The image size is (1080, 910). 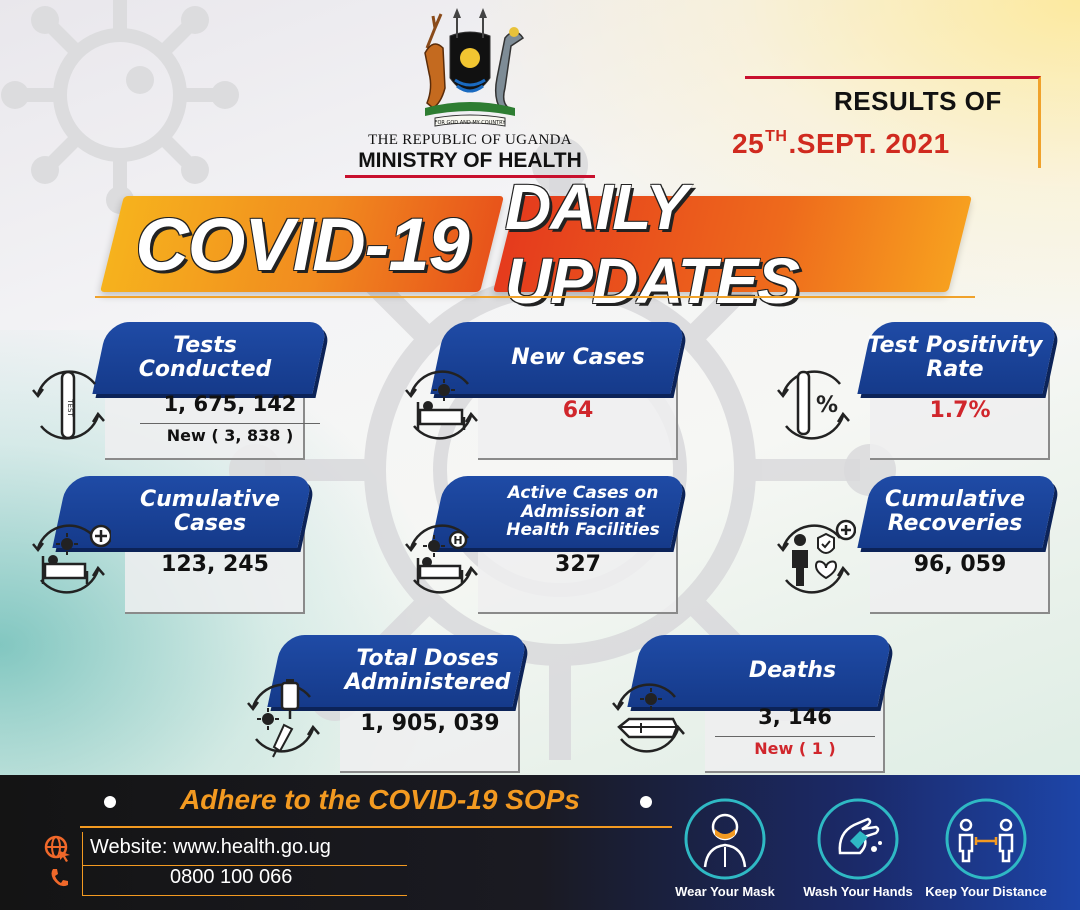 What do you see at coordinates (986, 839) in the screenshot?
I see `keep-distance-icon` at bounding box center [986, 839].